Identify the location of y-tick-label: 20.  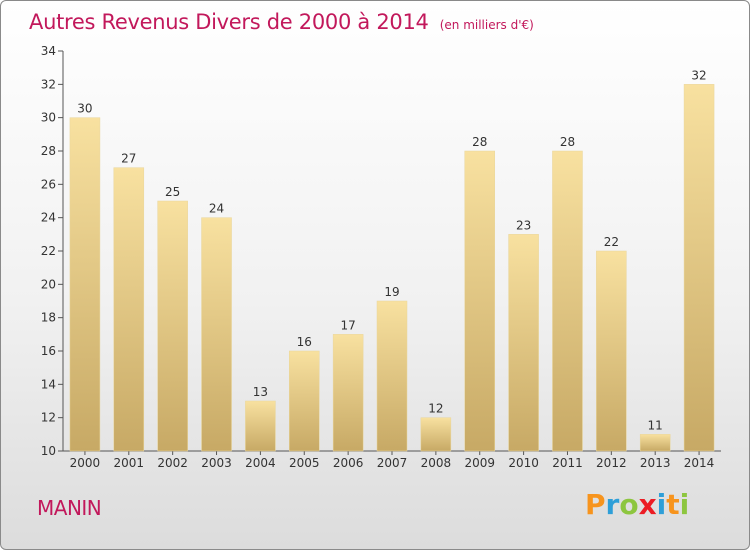
(48, 284).